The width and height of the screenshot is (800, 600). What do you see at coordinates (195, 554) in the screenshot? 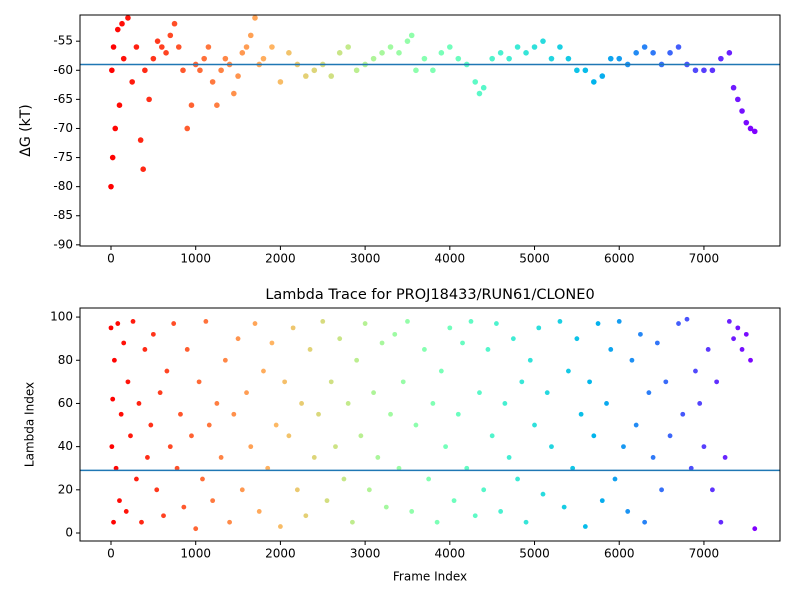
I see `x-tick-label: 1000` at bounding box center [195, 554].